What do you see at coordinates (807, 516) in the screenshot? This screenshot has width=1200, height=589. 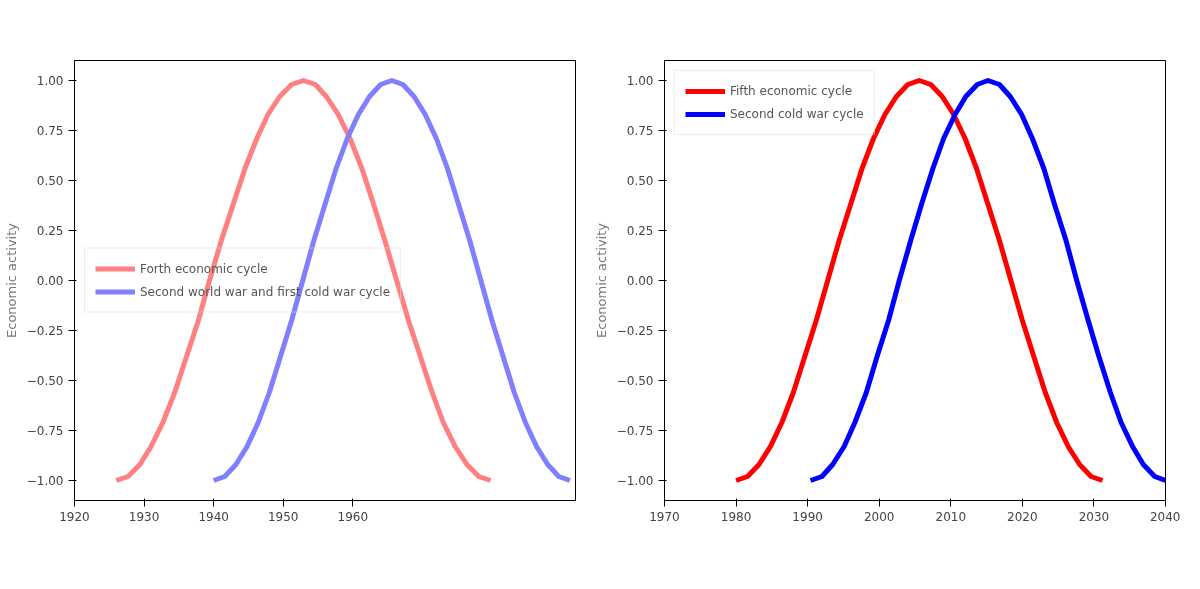 I see `x-tick-label: 1990` at bounding box center [807, 516].